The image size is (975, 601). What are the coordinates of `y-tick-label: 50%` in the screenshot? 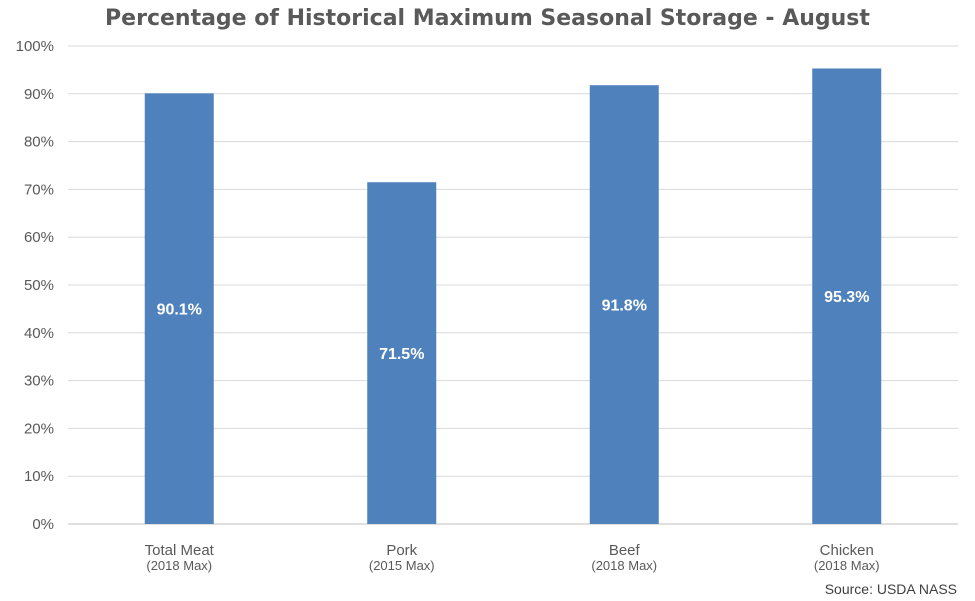 It's located at (39, 285).